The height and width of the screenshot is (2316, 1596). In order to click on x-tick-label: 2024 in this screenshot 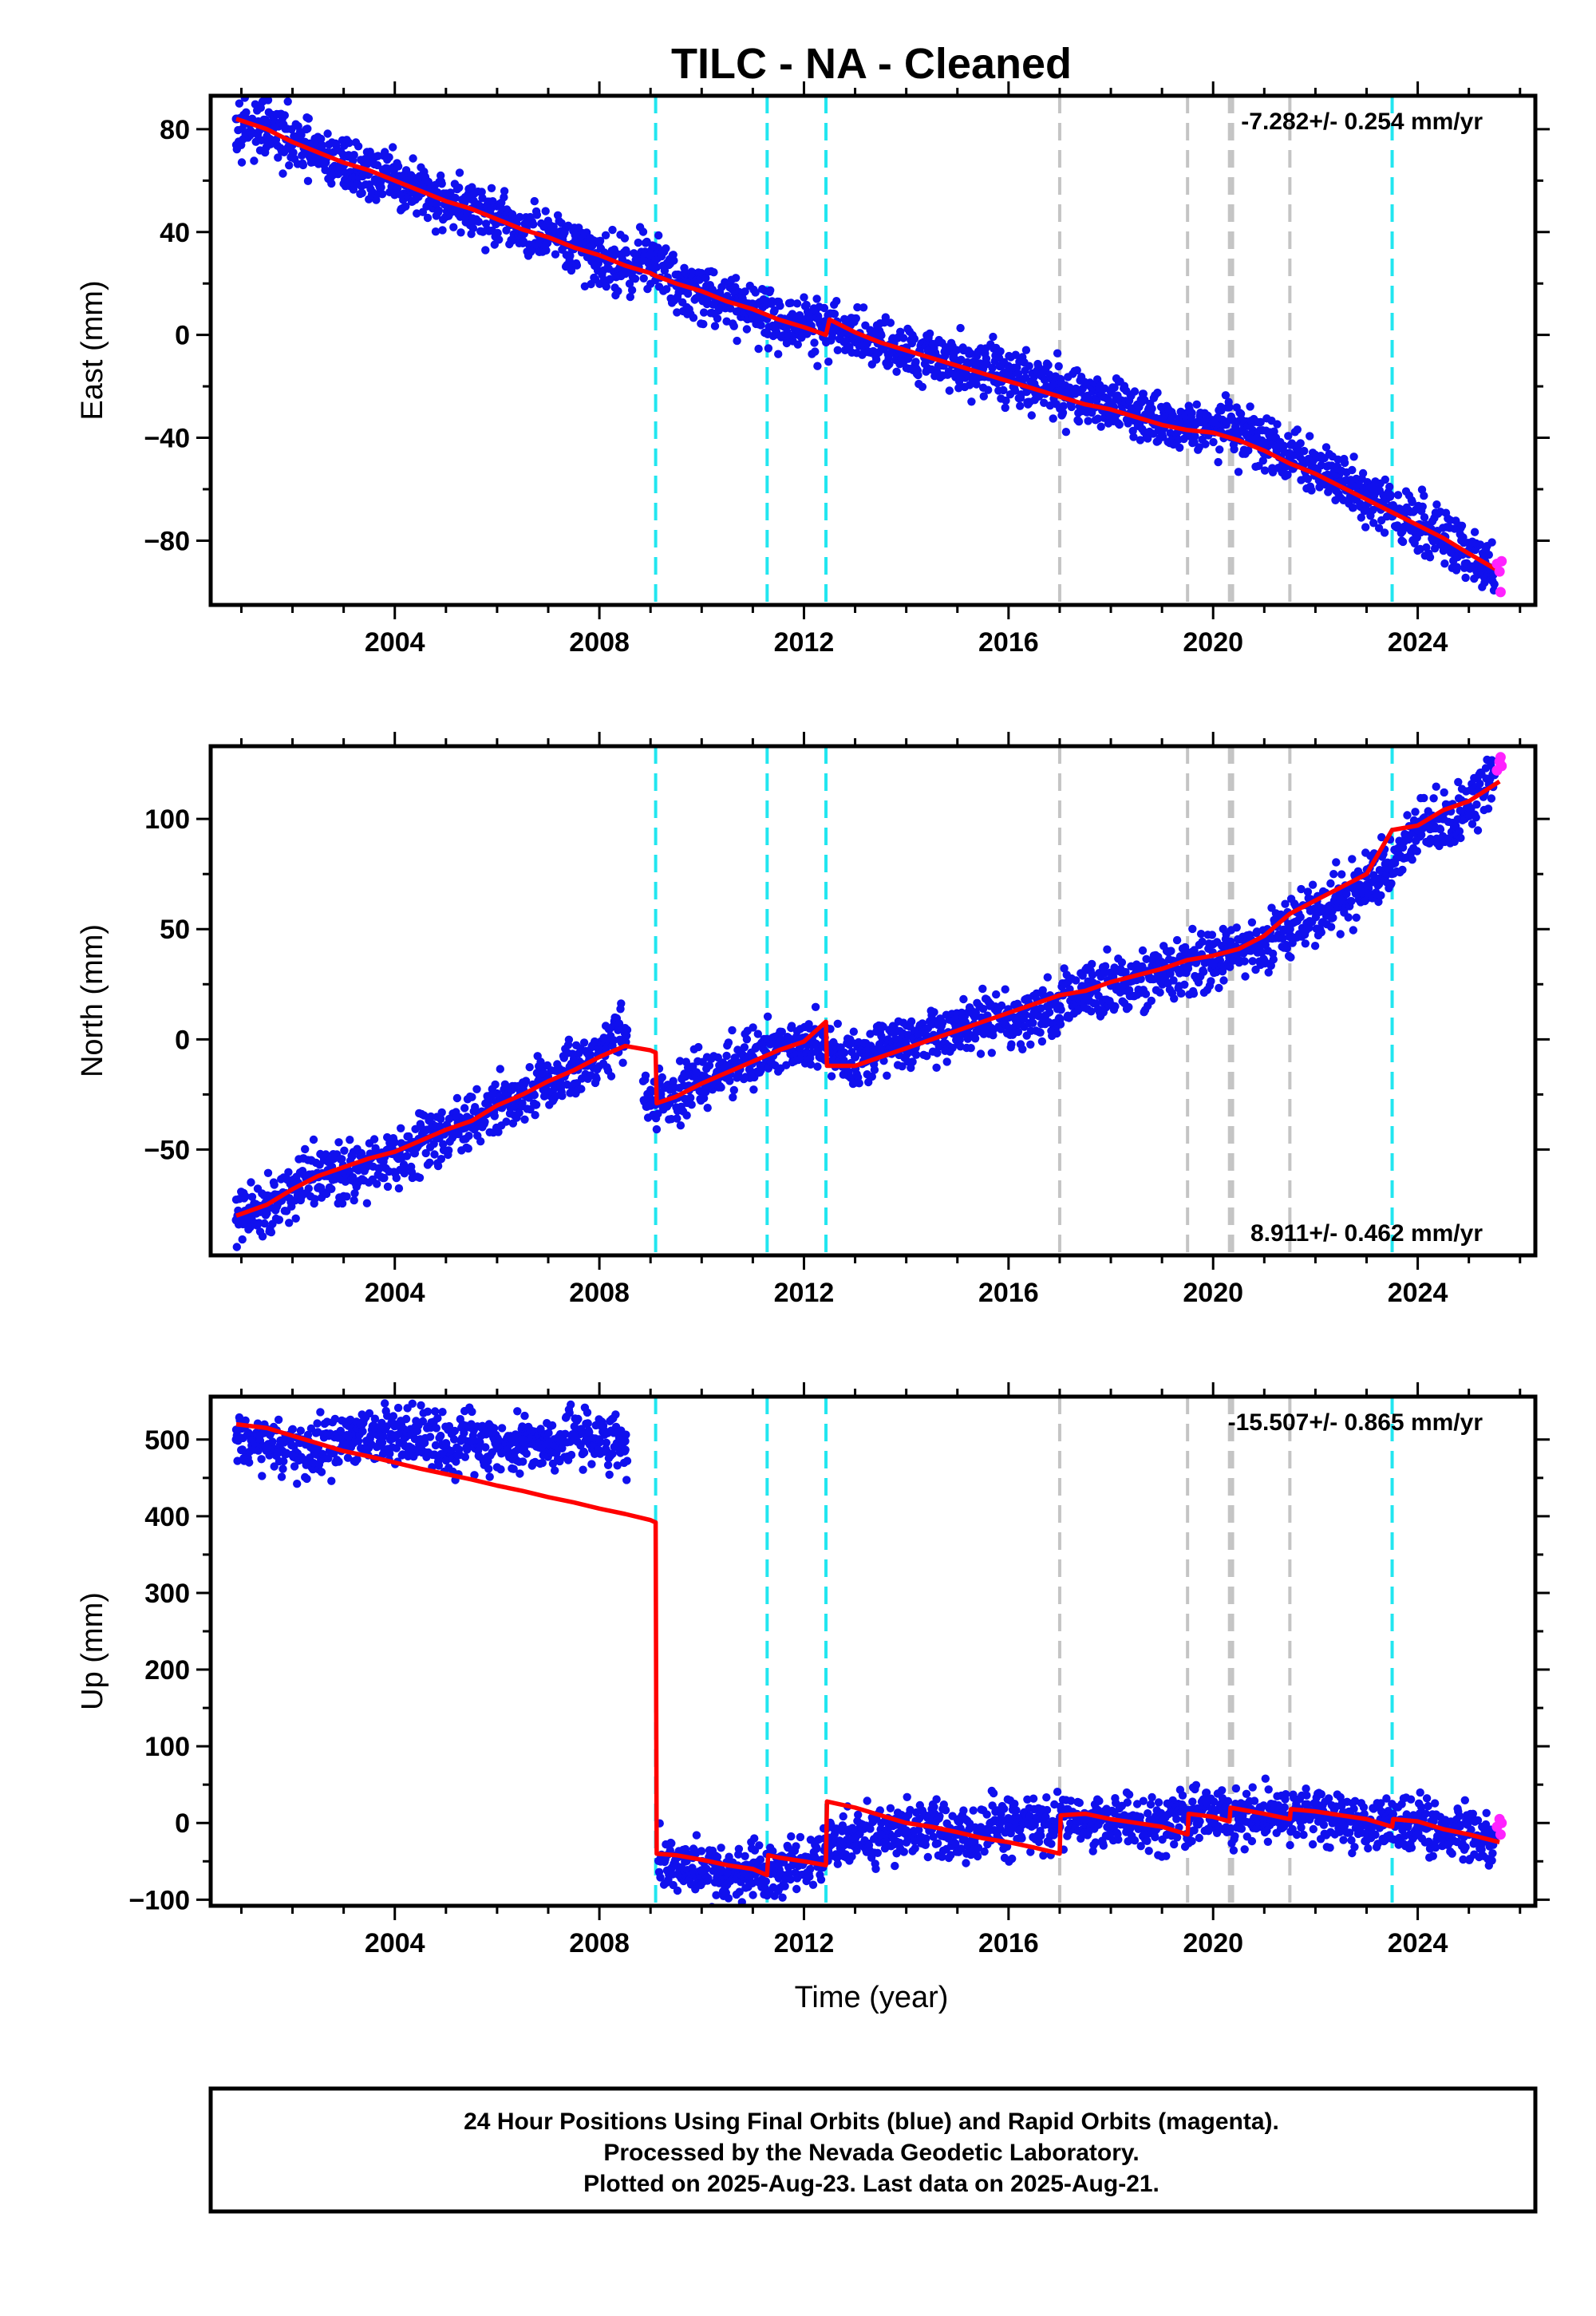, I will do `click(1418, 642)`.